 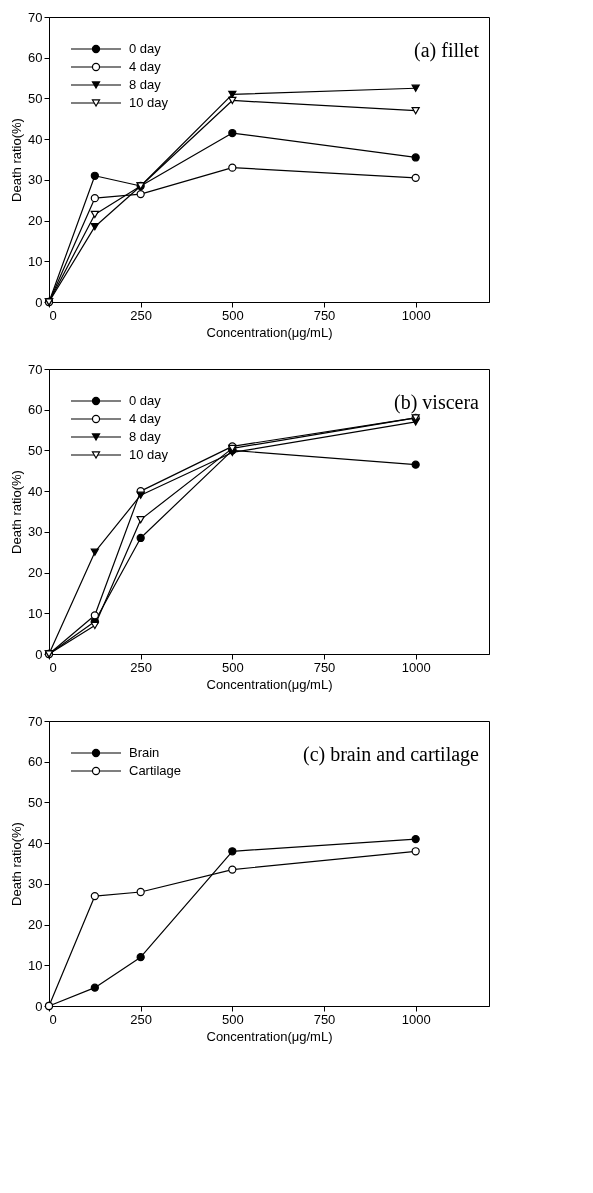 What do you see at coordinates (437, 402) in the screenshot?
I see `annotation: (b) viscera` at bounding box center [437, 402].